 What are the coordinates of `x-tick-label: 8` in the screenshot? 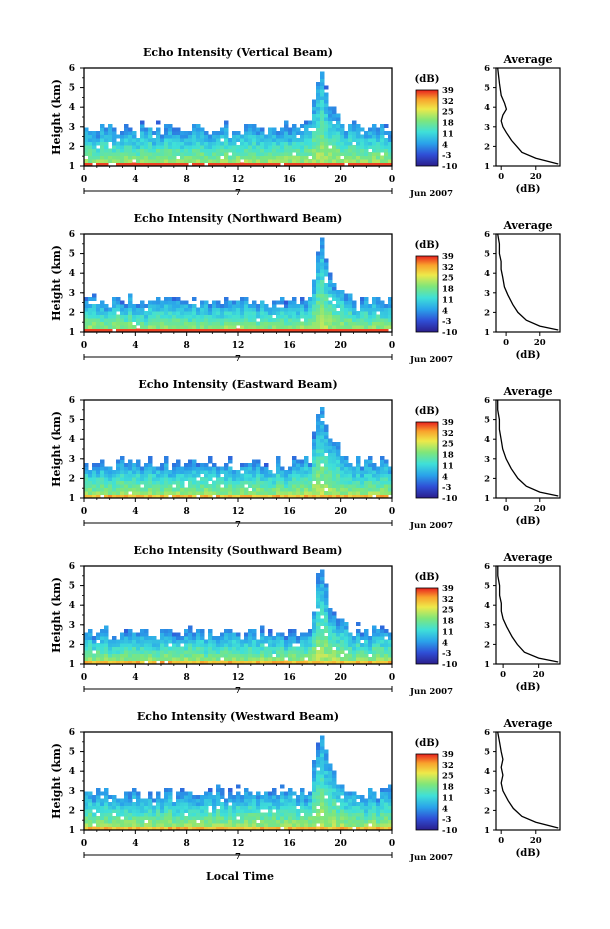 It's located at (187, 180).